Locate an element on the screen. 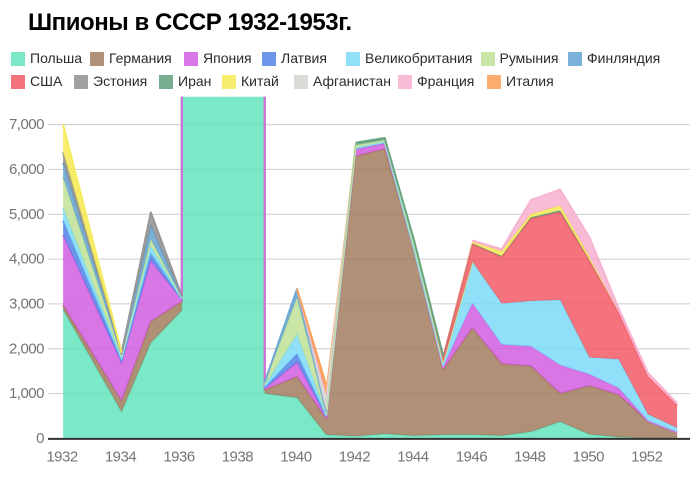 This screenshot has width=700, height=483. svg-text: 6,000 is located at coordinates (26, 169).